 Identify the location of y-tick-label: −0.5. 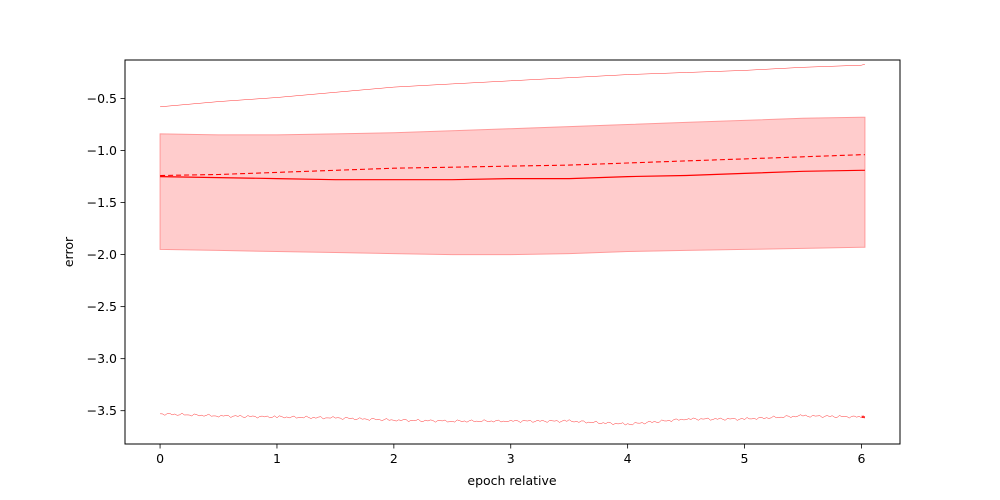
(102, 98).